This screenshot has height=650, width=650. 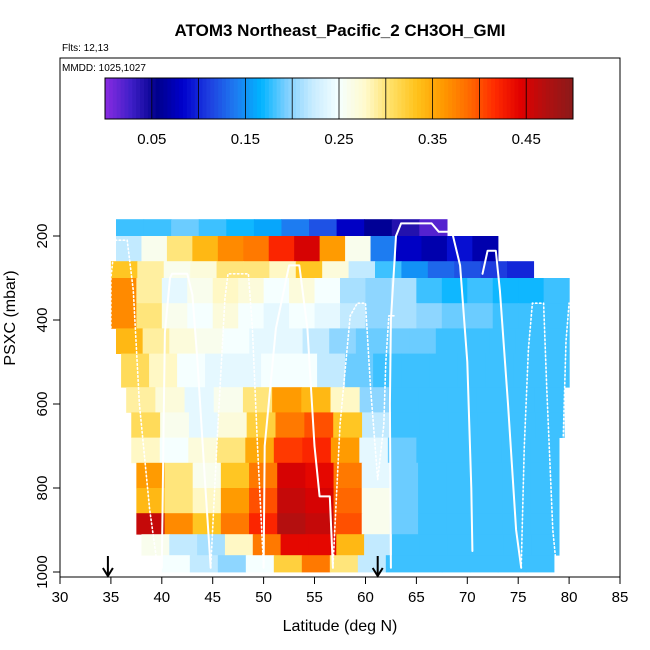 I want to click on y-axis-label: PSXC (mbar), so click(x=10, y=317).